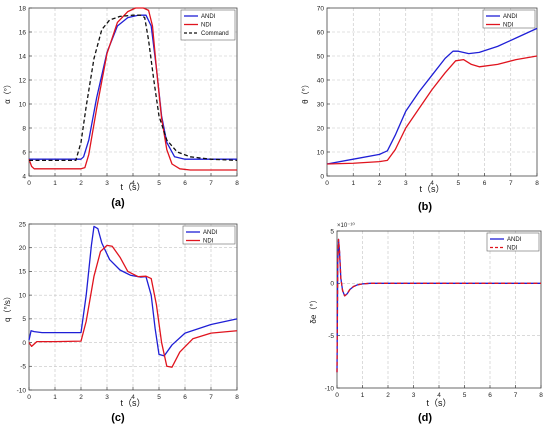 Image resolution: width=550 pixels, height=427 pixels. I want to click on y-axis-label: θ（°）, so click(305, 92).